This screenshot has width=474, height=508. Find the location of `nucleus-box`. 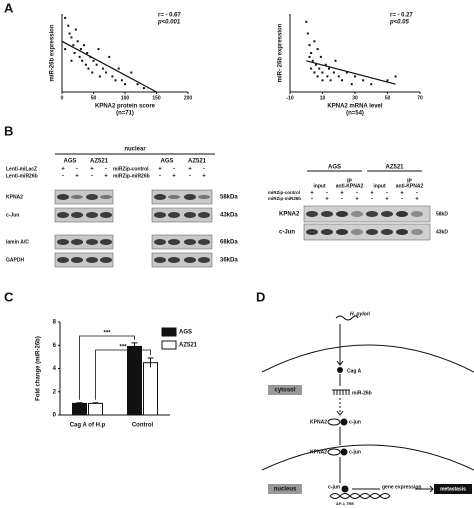

nucleus-box is located at coordinates (285, 489).